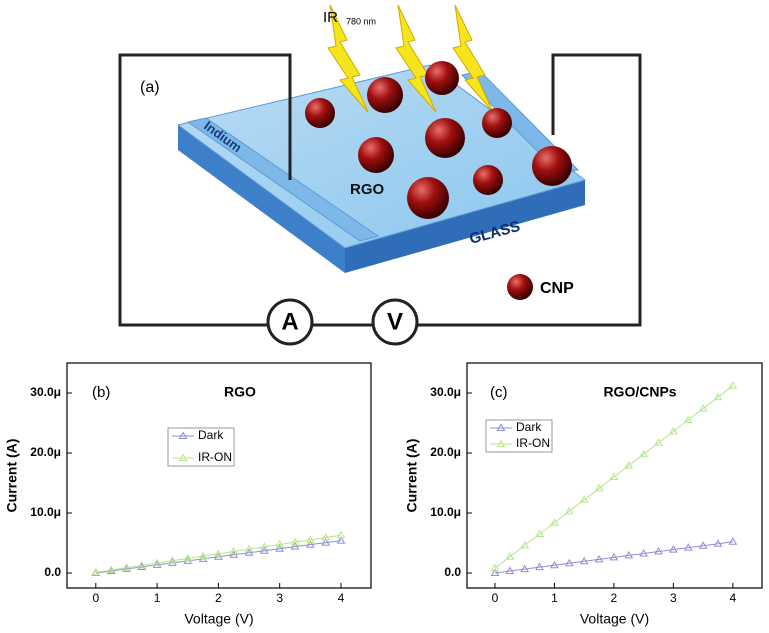  I want to click on wavelength-label: 780 nm, so click(361, 21).